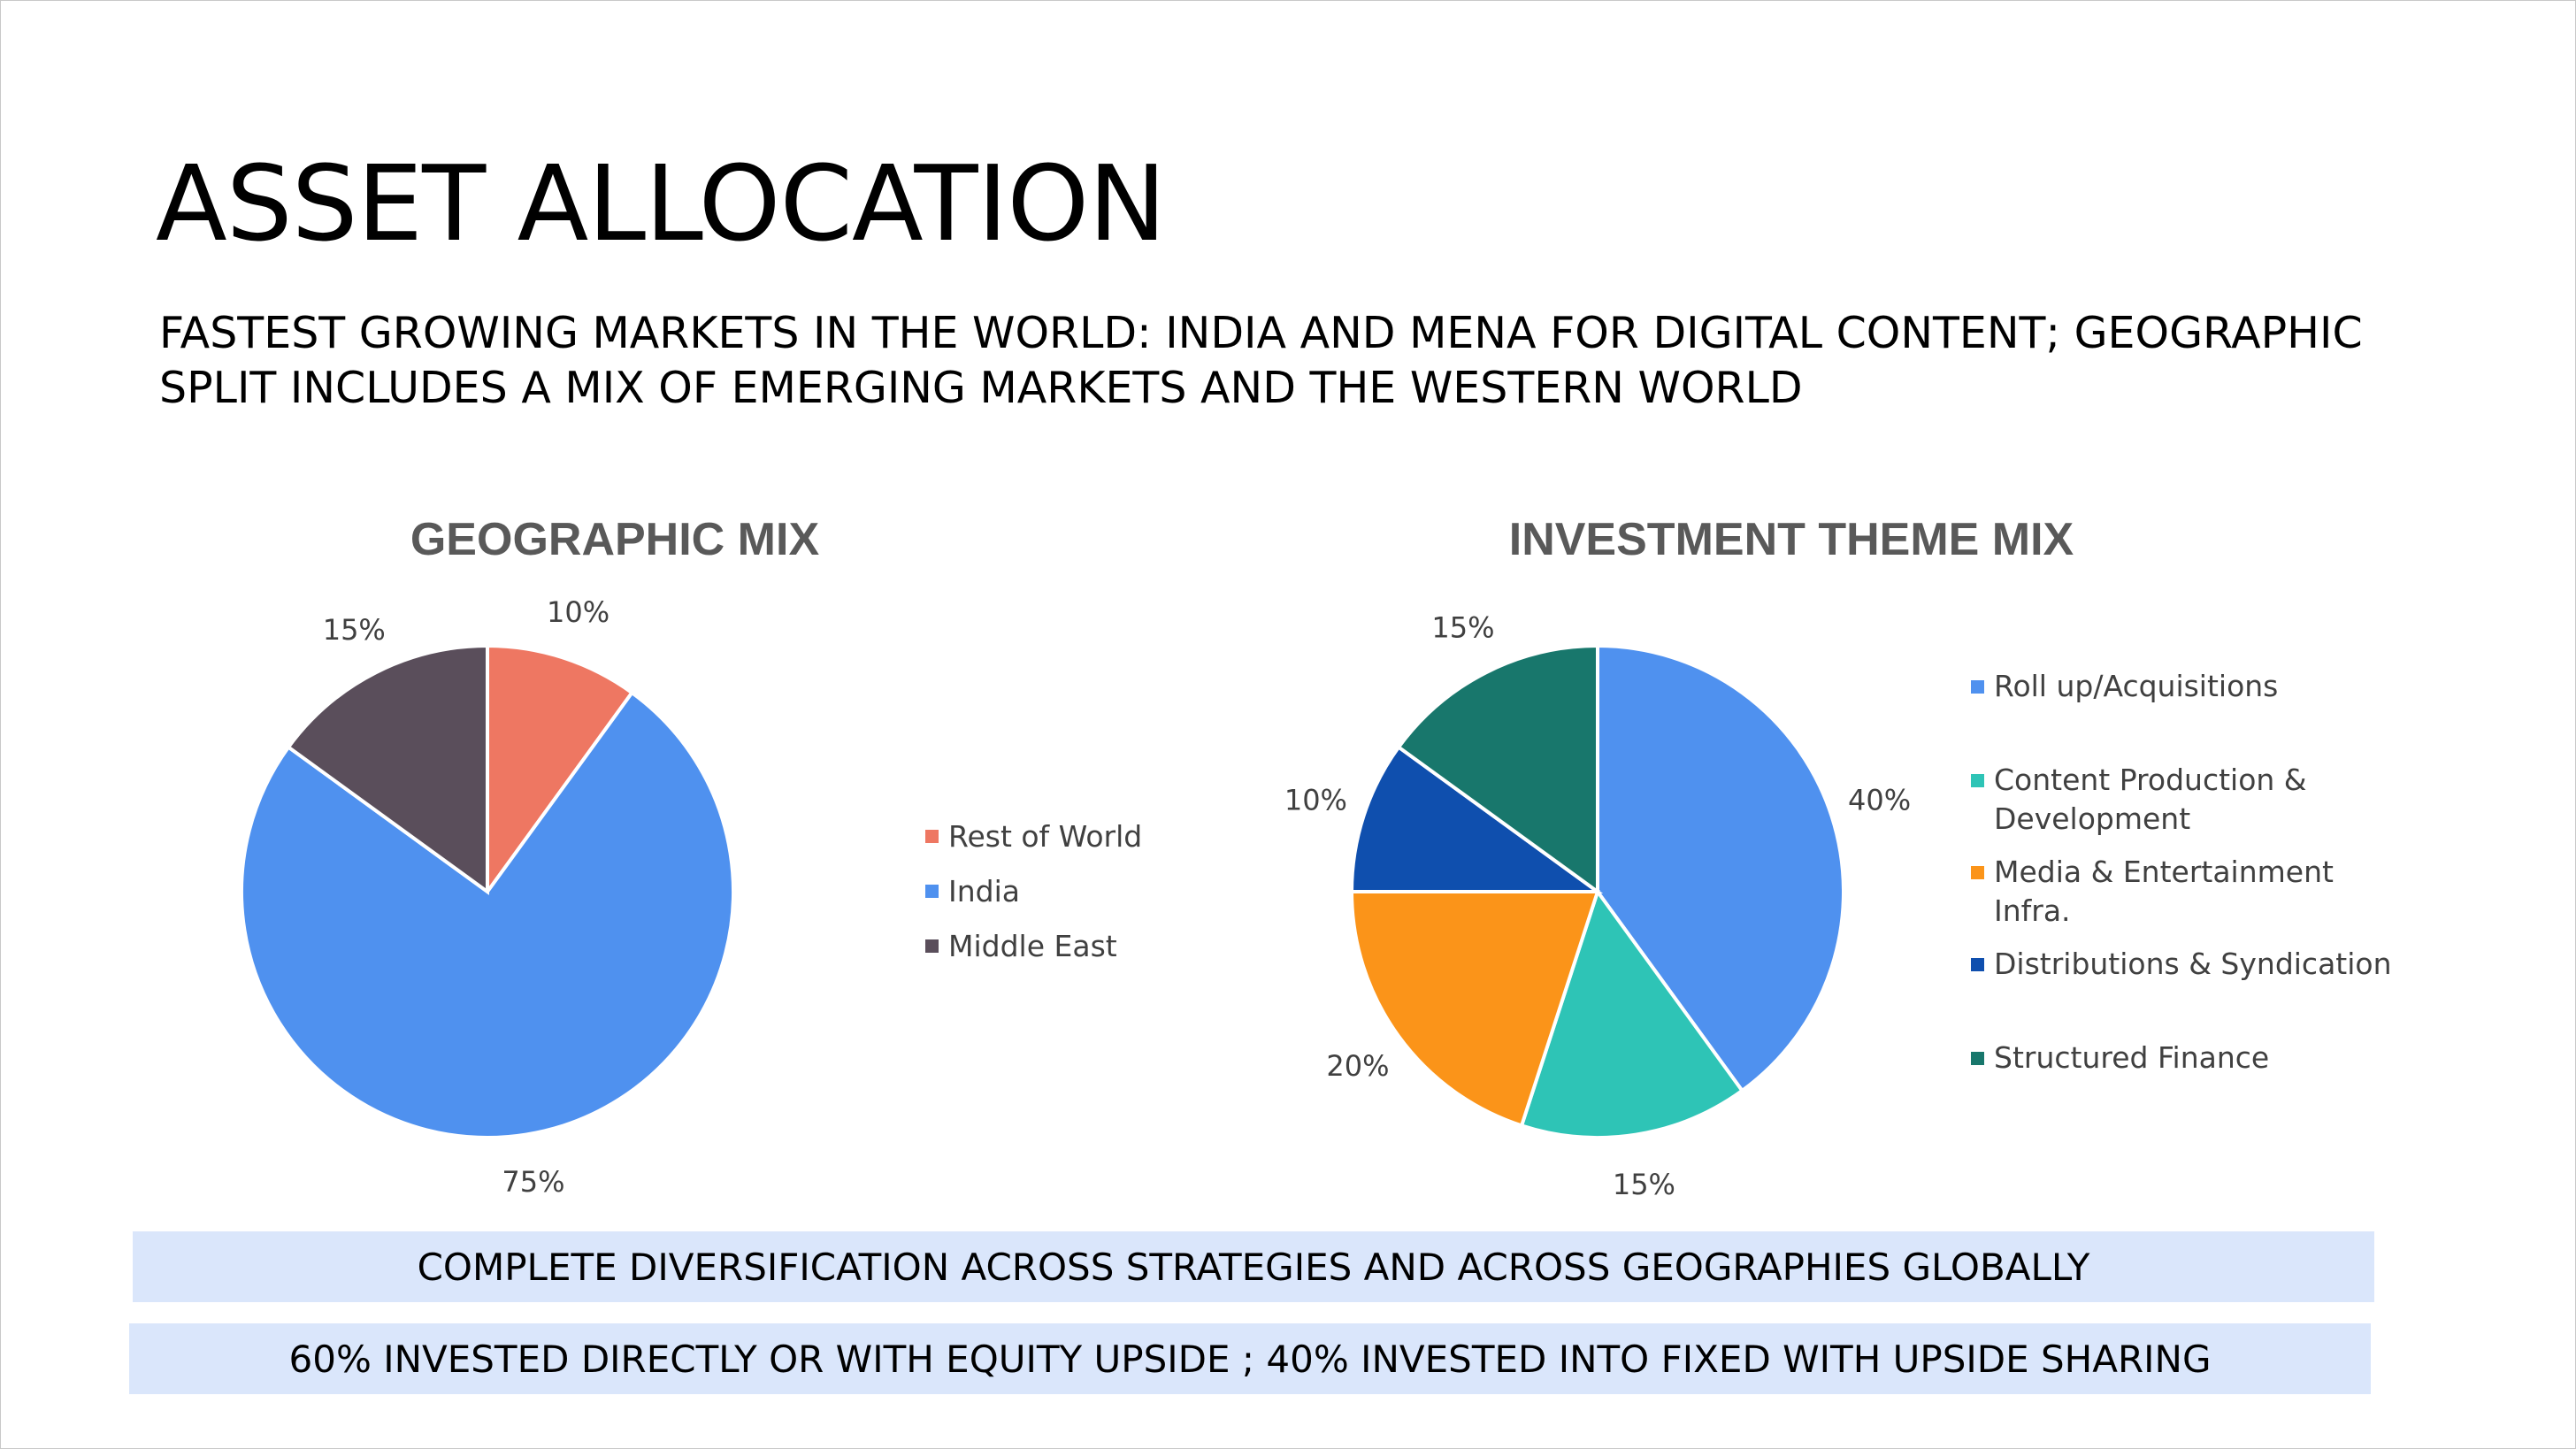  I want to click on legend-item-india: India, so click(1033, 899).